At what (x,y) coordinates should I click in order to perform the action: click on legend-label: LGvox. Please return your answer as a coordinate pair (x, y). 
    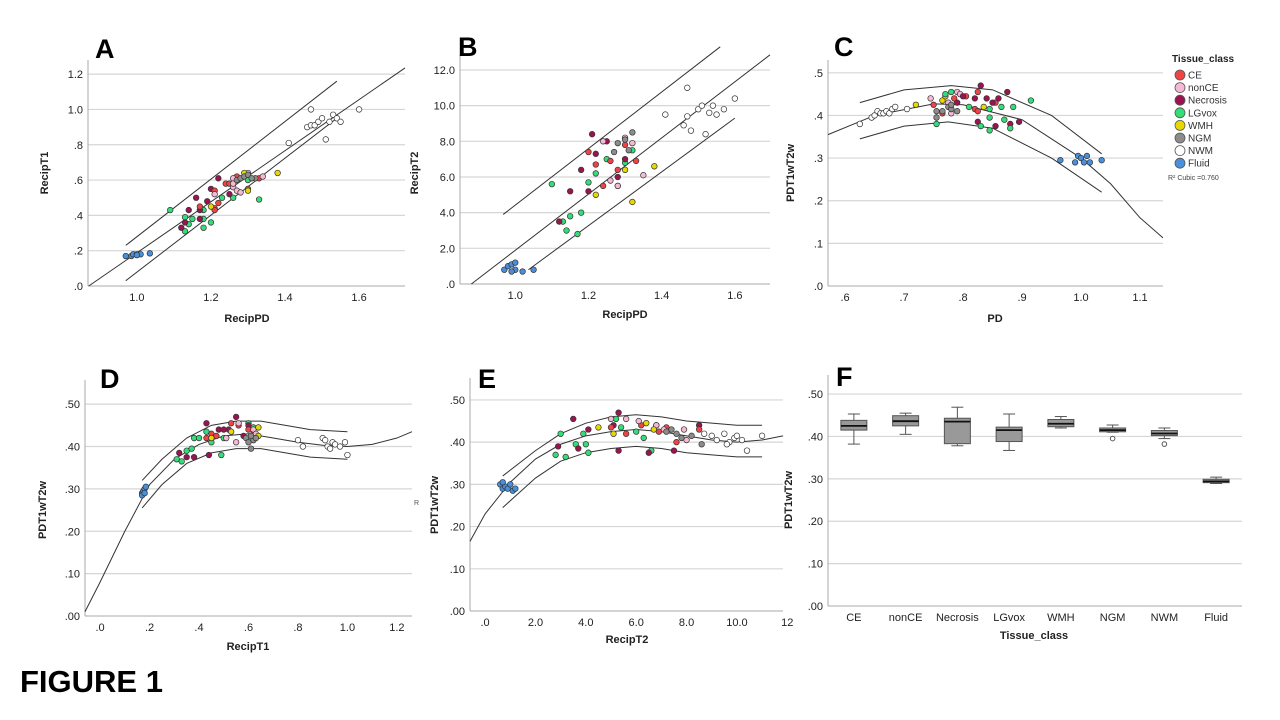
    Looking at the image, I should click on (1202, 113).